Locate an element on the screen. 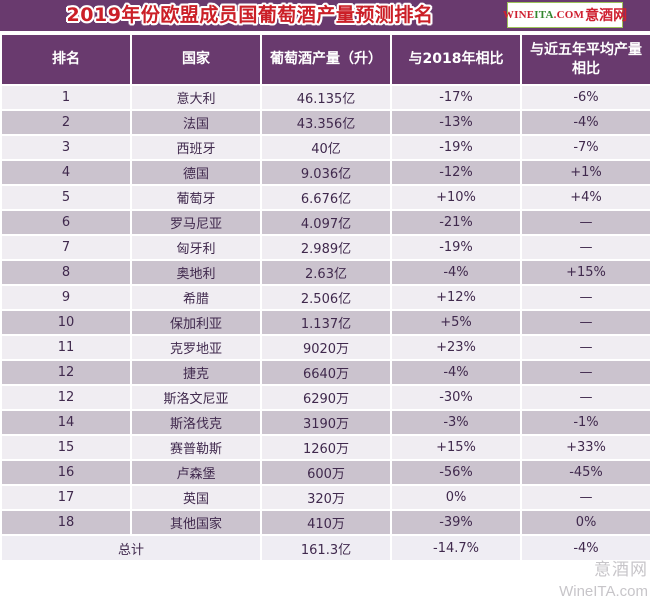 Image resolution: width=650 pixels, height=608 pixels. production-cell: 46.135亿 is located at coordinates (326, 97).